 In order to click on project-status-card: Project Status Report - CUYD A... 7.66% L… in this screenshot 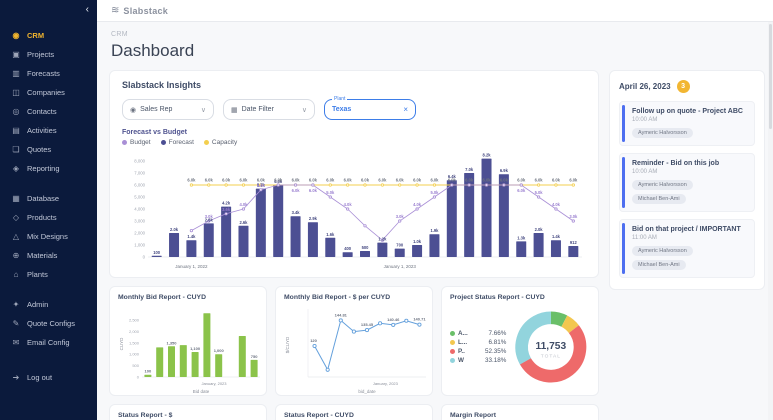, I will do `click(520, 341)`.